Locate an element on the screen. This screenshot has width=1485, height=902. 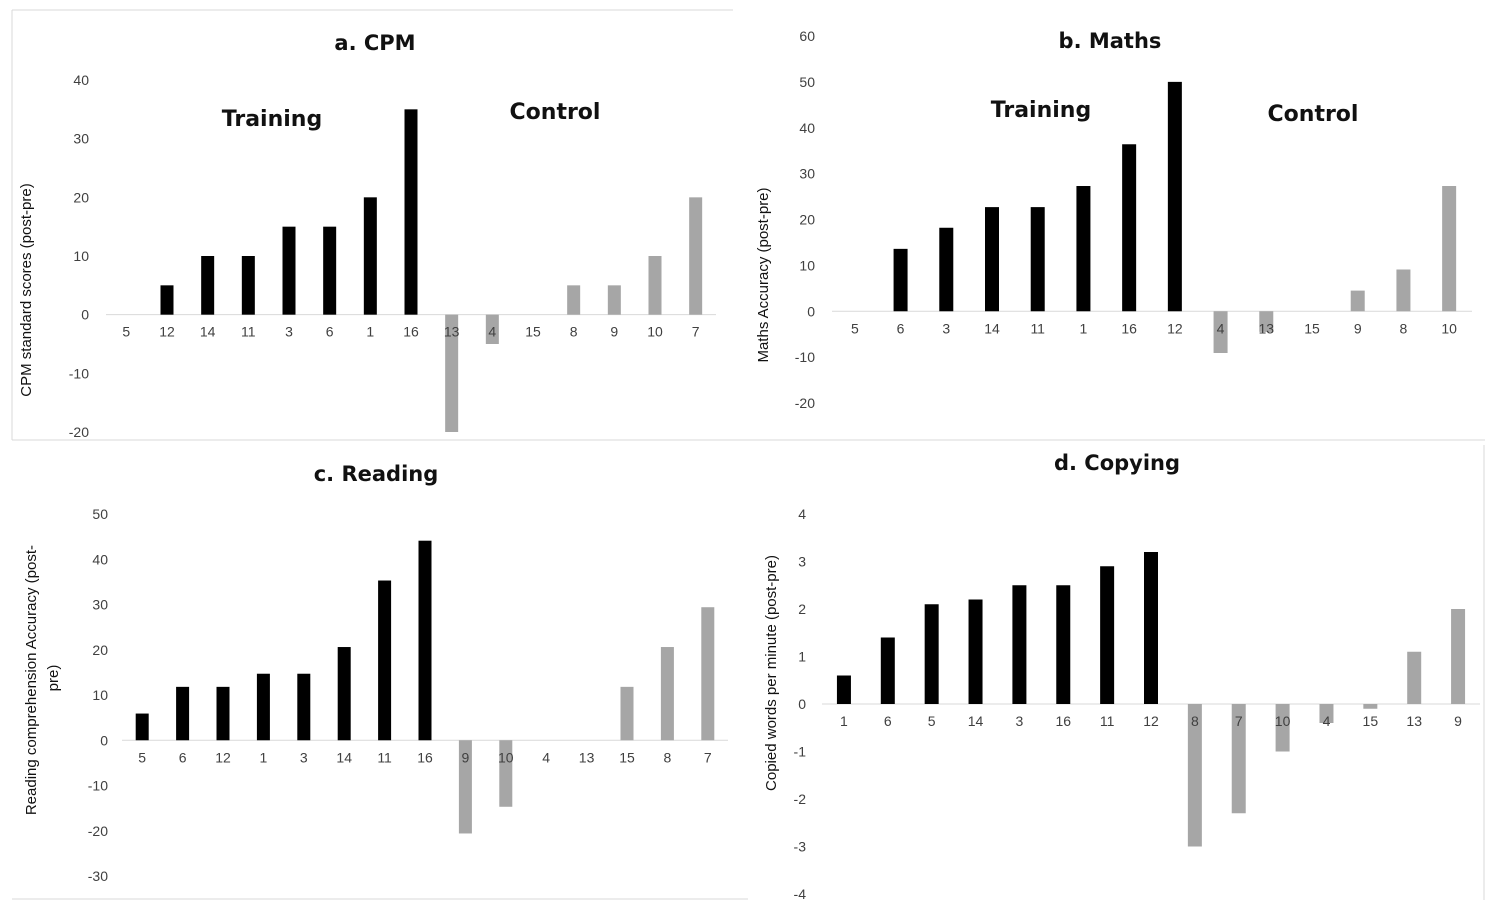
chart-title: a. CPM is located at coordinates (374, 43).